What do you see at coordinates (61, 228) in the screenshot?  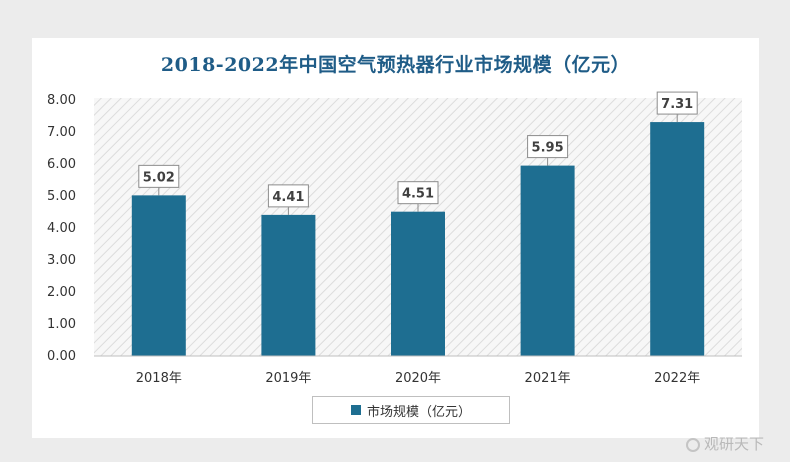 I see `y-tick-label: 4.00` at bounding box center [61, 228].